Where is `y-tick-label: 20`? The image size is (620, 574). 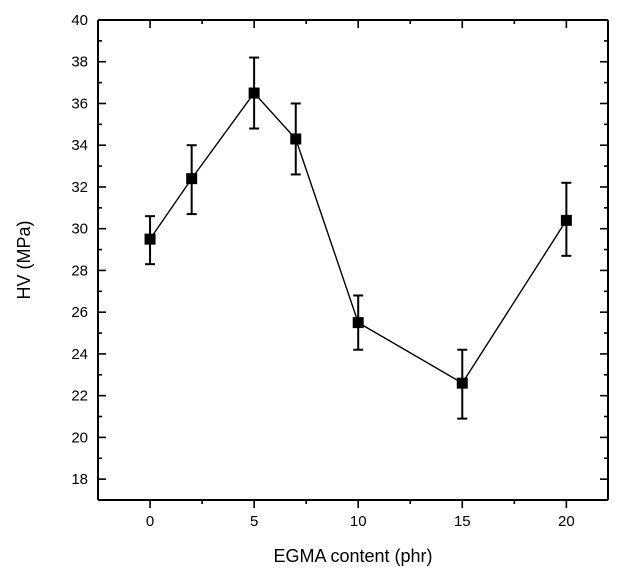
y-tick-label: 20 is located at coordinates (79, 437).